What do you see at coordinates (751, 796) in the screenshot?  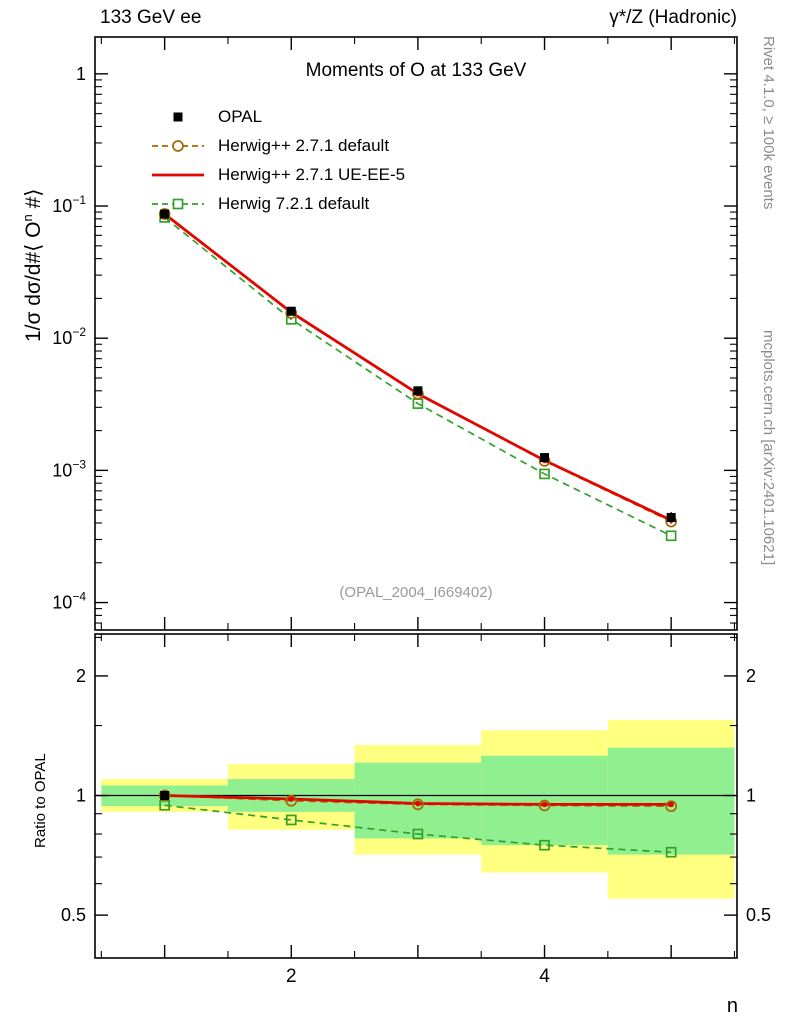 I see `ratio-y-tick-label-right: 1` at bounding box center [751, 796].